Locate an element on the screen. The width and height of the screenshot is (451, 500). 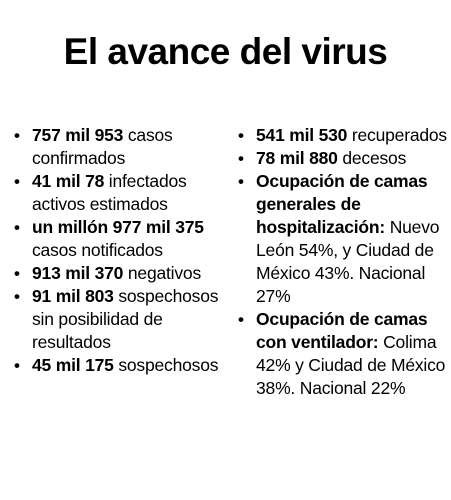
stat-label: sospechosos is located at coordinates (166, 365).